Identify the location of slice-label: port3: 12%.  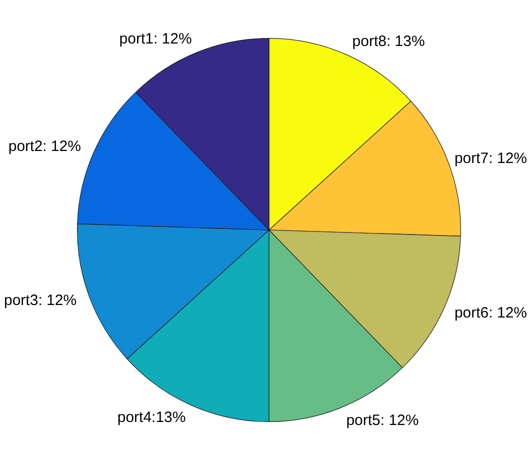
(40, 301).